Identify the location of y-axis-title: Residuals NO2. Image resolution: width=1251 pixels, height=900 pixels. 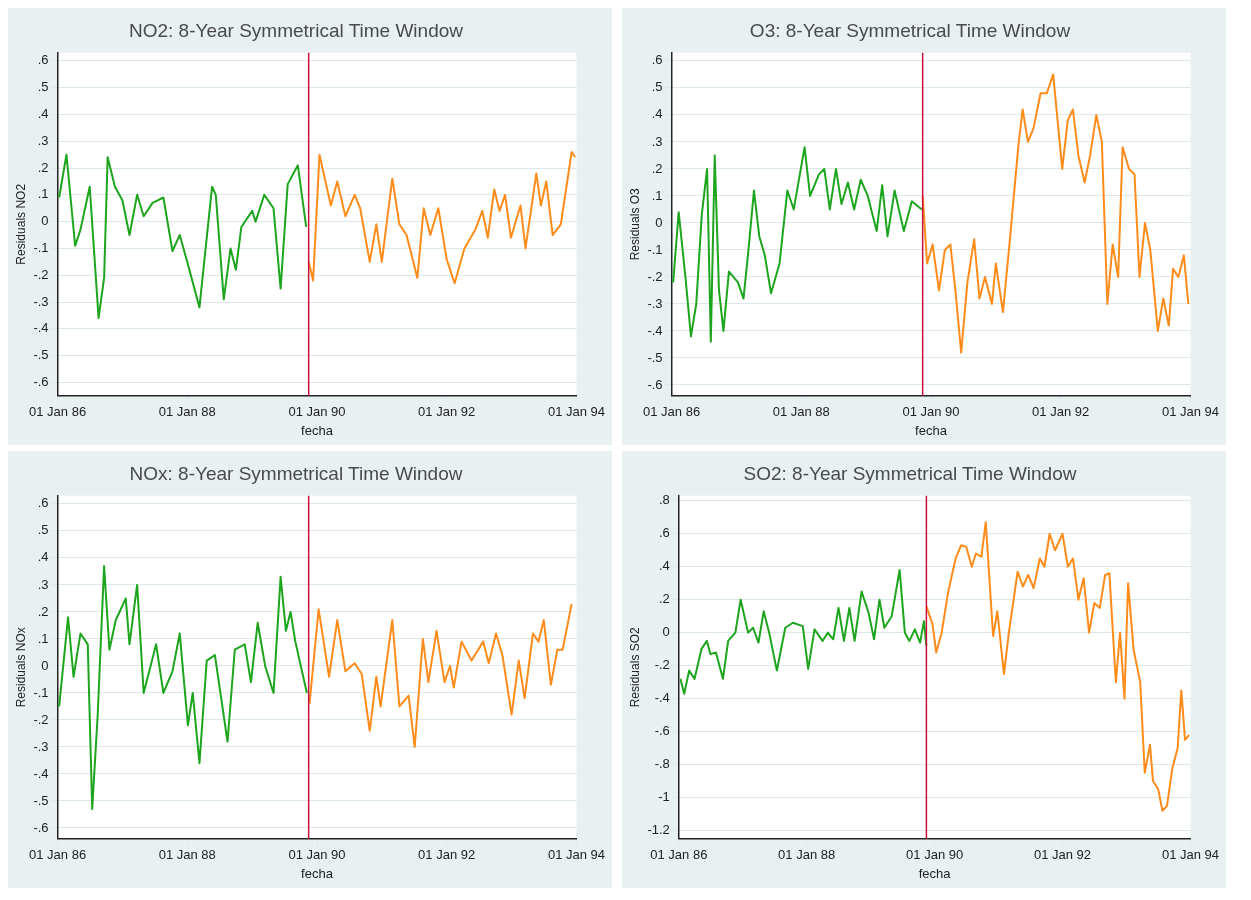
(20, 224).